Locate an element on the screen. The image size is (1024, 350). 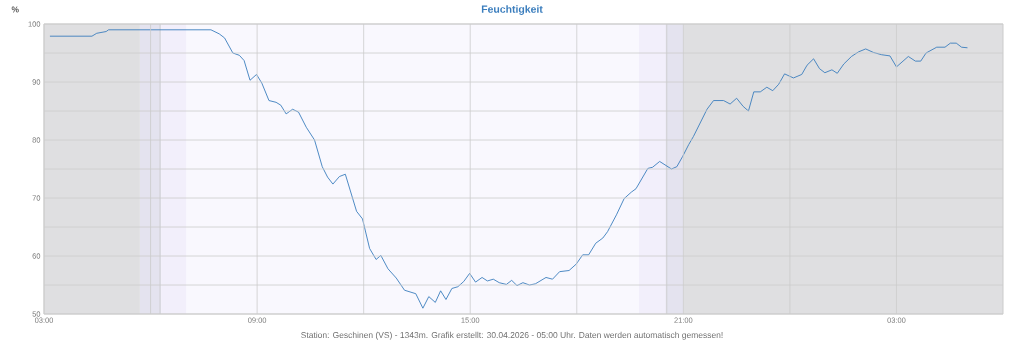
text: Station: Geschinen (VS) - 1343m. Grafik erstellt: 30.04.2026 - 05:00 Uhr. Daten werden automatisch gemessen! is located at coordinates (512, 335).